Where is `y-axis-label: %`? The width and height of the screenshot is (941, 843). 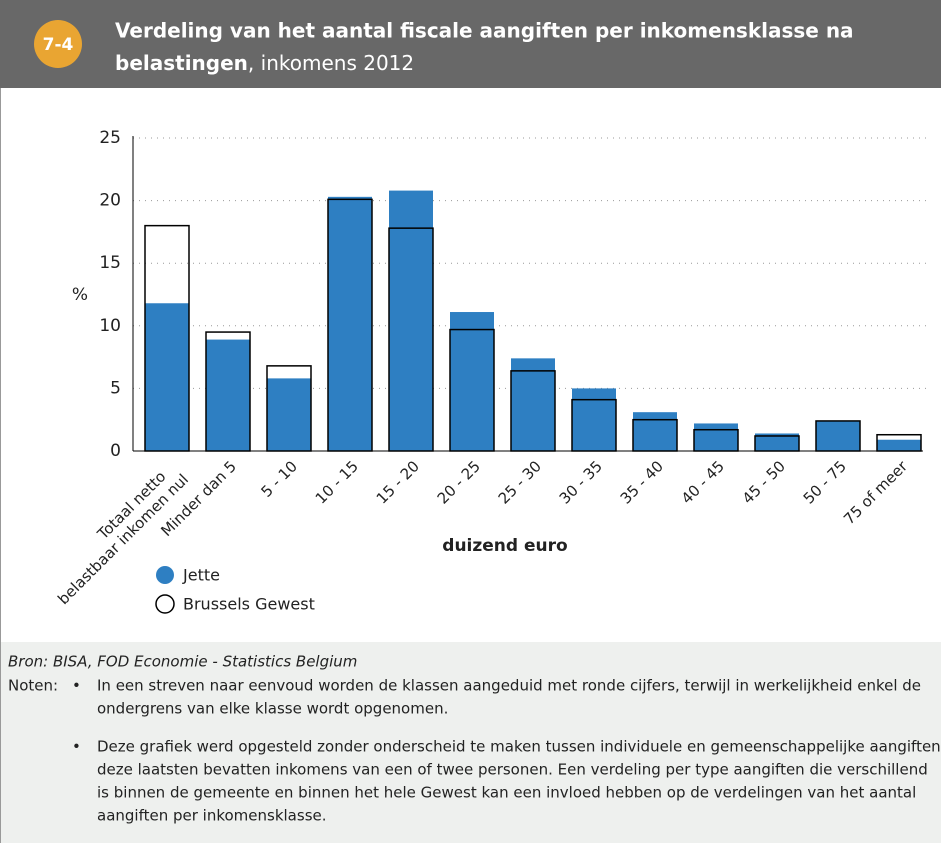
y-axis-label: % is located at coordinates (80, 295).